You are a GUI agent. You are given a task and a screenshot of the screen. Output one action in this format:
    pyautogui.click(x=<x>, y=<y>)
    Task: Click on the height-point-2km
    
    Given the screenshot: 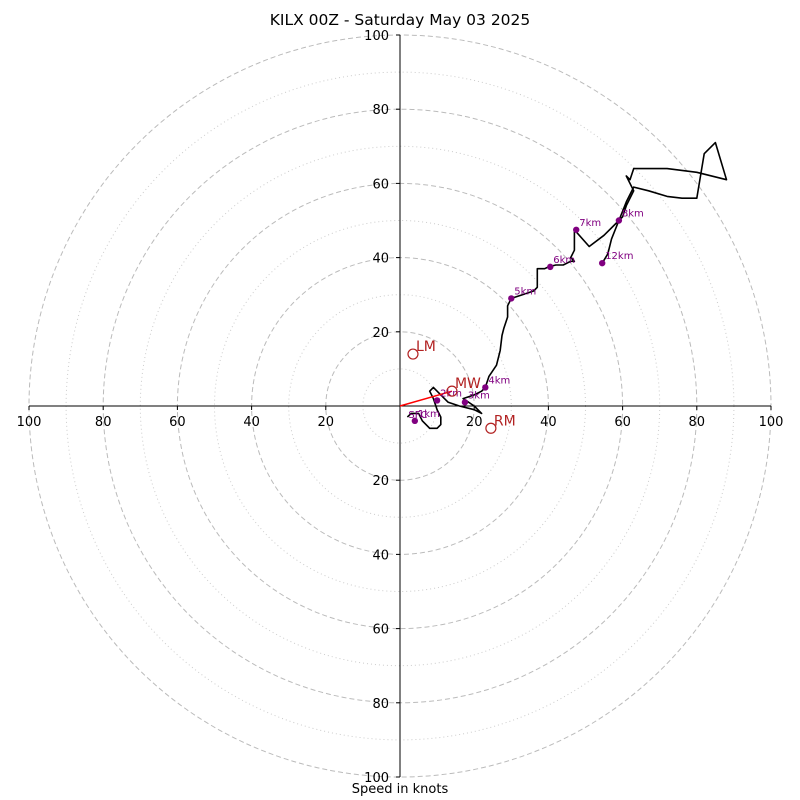 What is the action you would take?
    pyautogui.click(x=437, y=400)
    